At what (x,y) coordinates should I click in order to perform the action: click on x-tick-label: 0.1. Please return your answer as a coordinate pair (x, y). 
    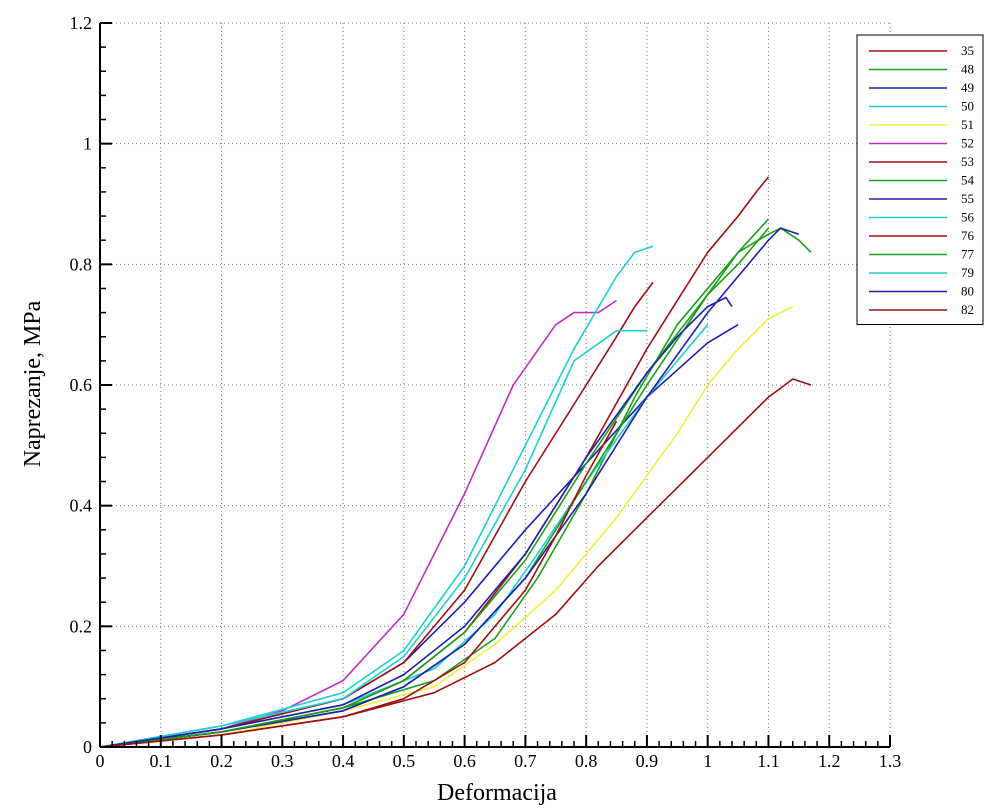
    Looking at the image, I should click on (161, 761).